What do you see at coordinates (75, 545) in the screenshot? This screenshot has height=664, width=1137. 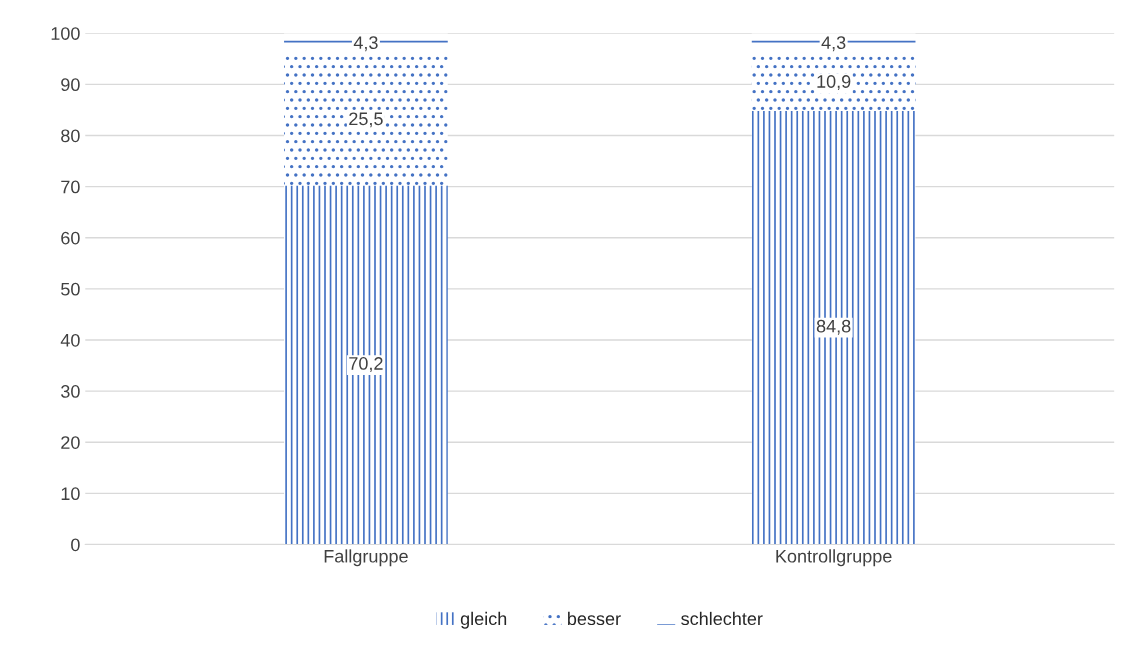 I see `y-tick-label: 0` at bounding box center [75, 545].